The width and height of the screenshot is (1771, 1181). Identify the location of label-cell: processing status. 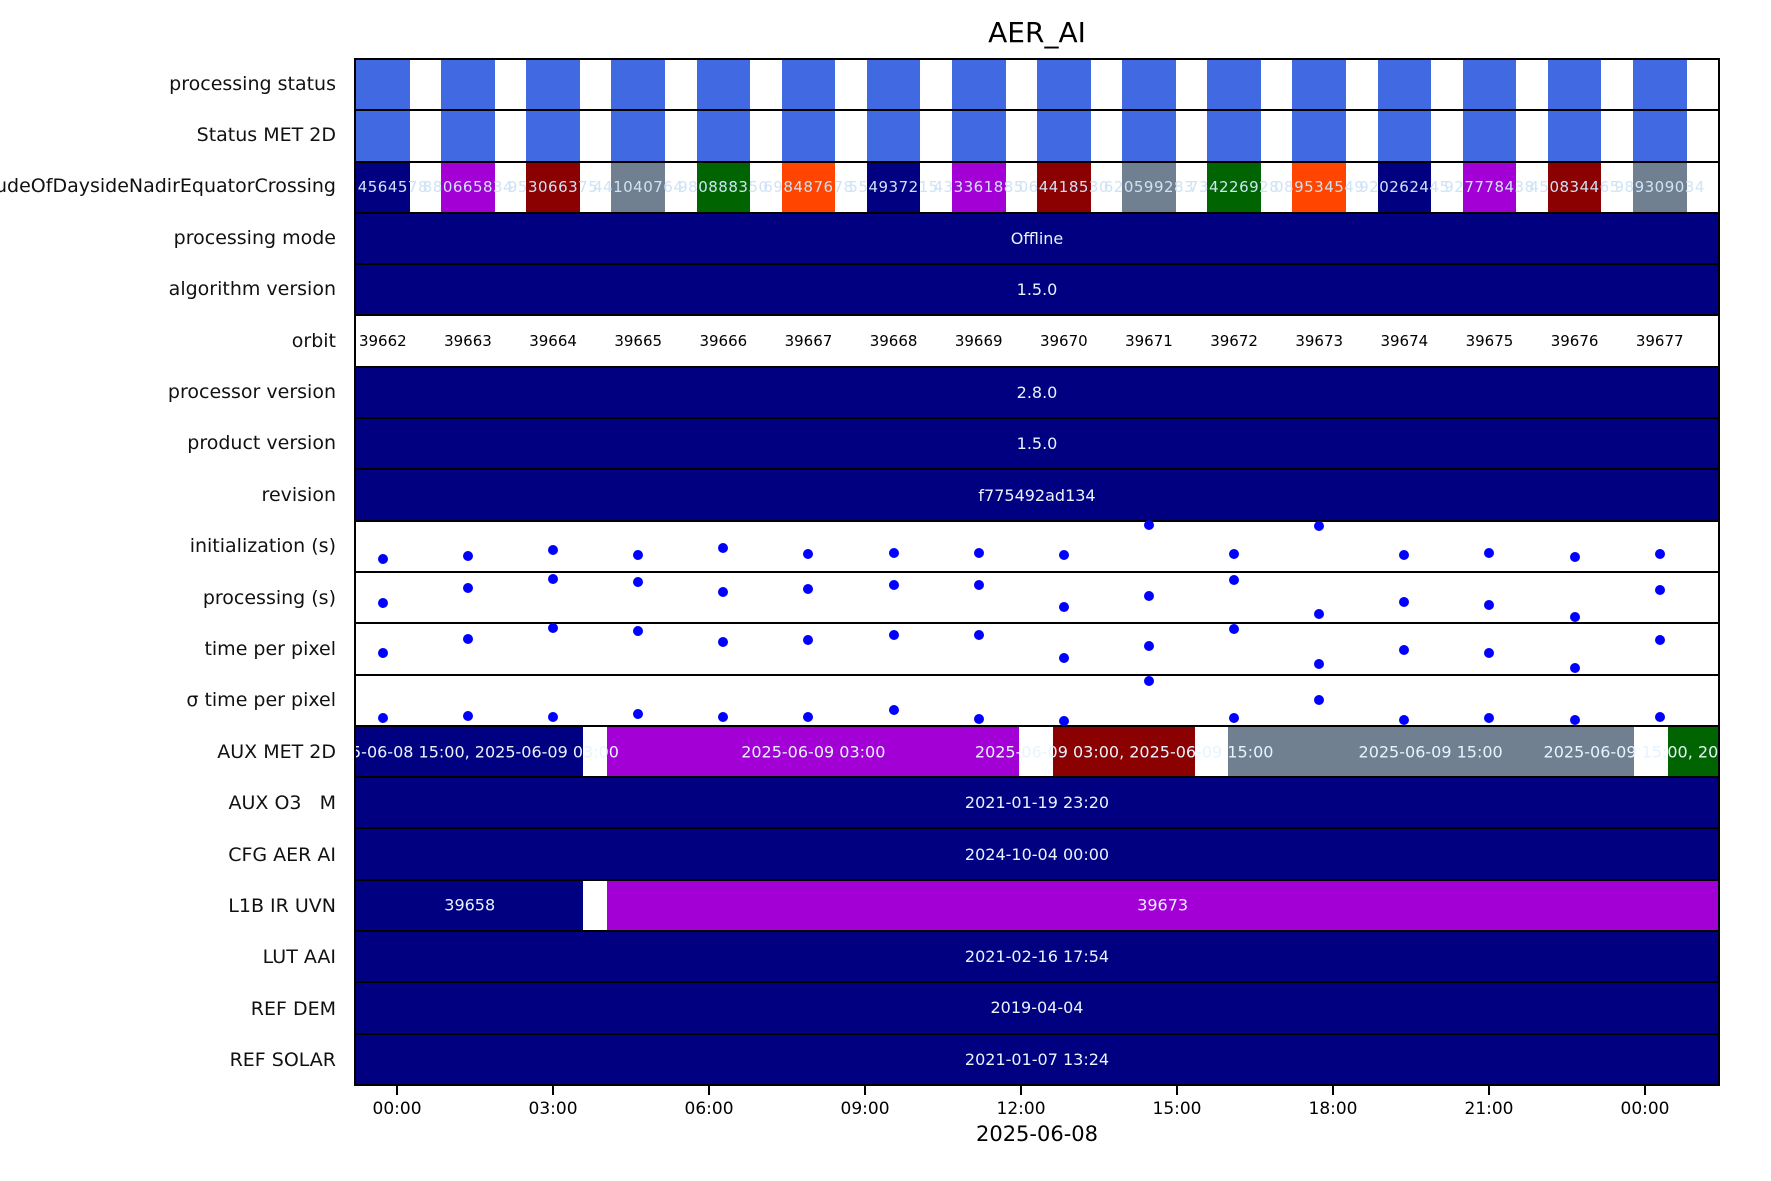
(173, 83).